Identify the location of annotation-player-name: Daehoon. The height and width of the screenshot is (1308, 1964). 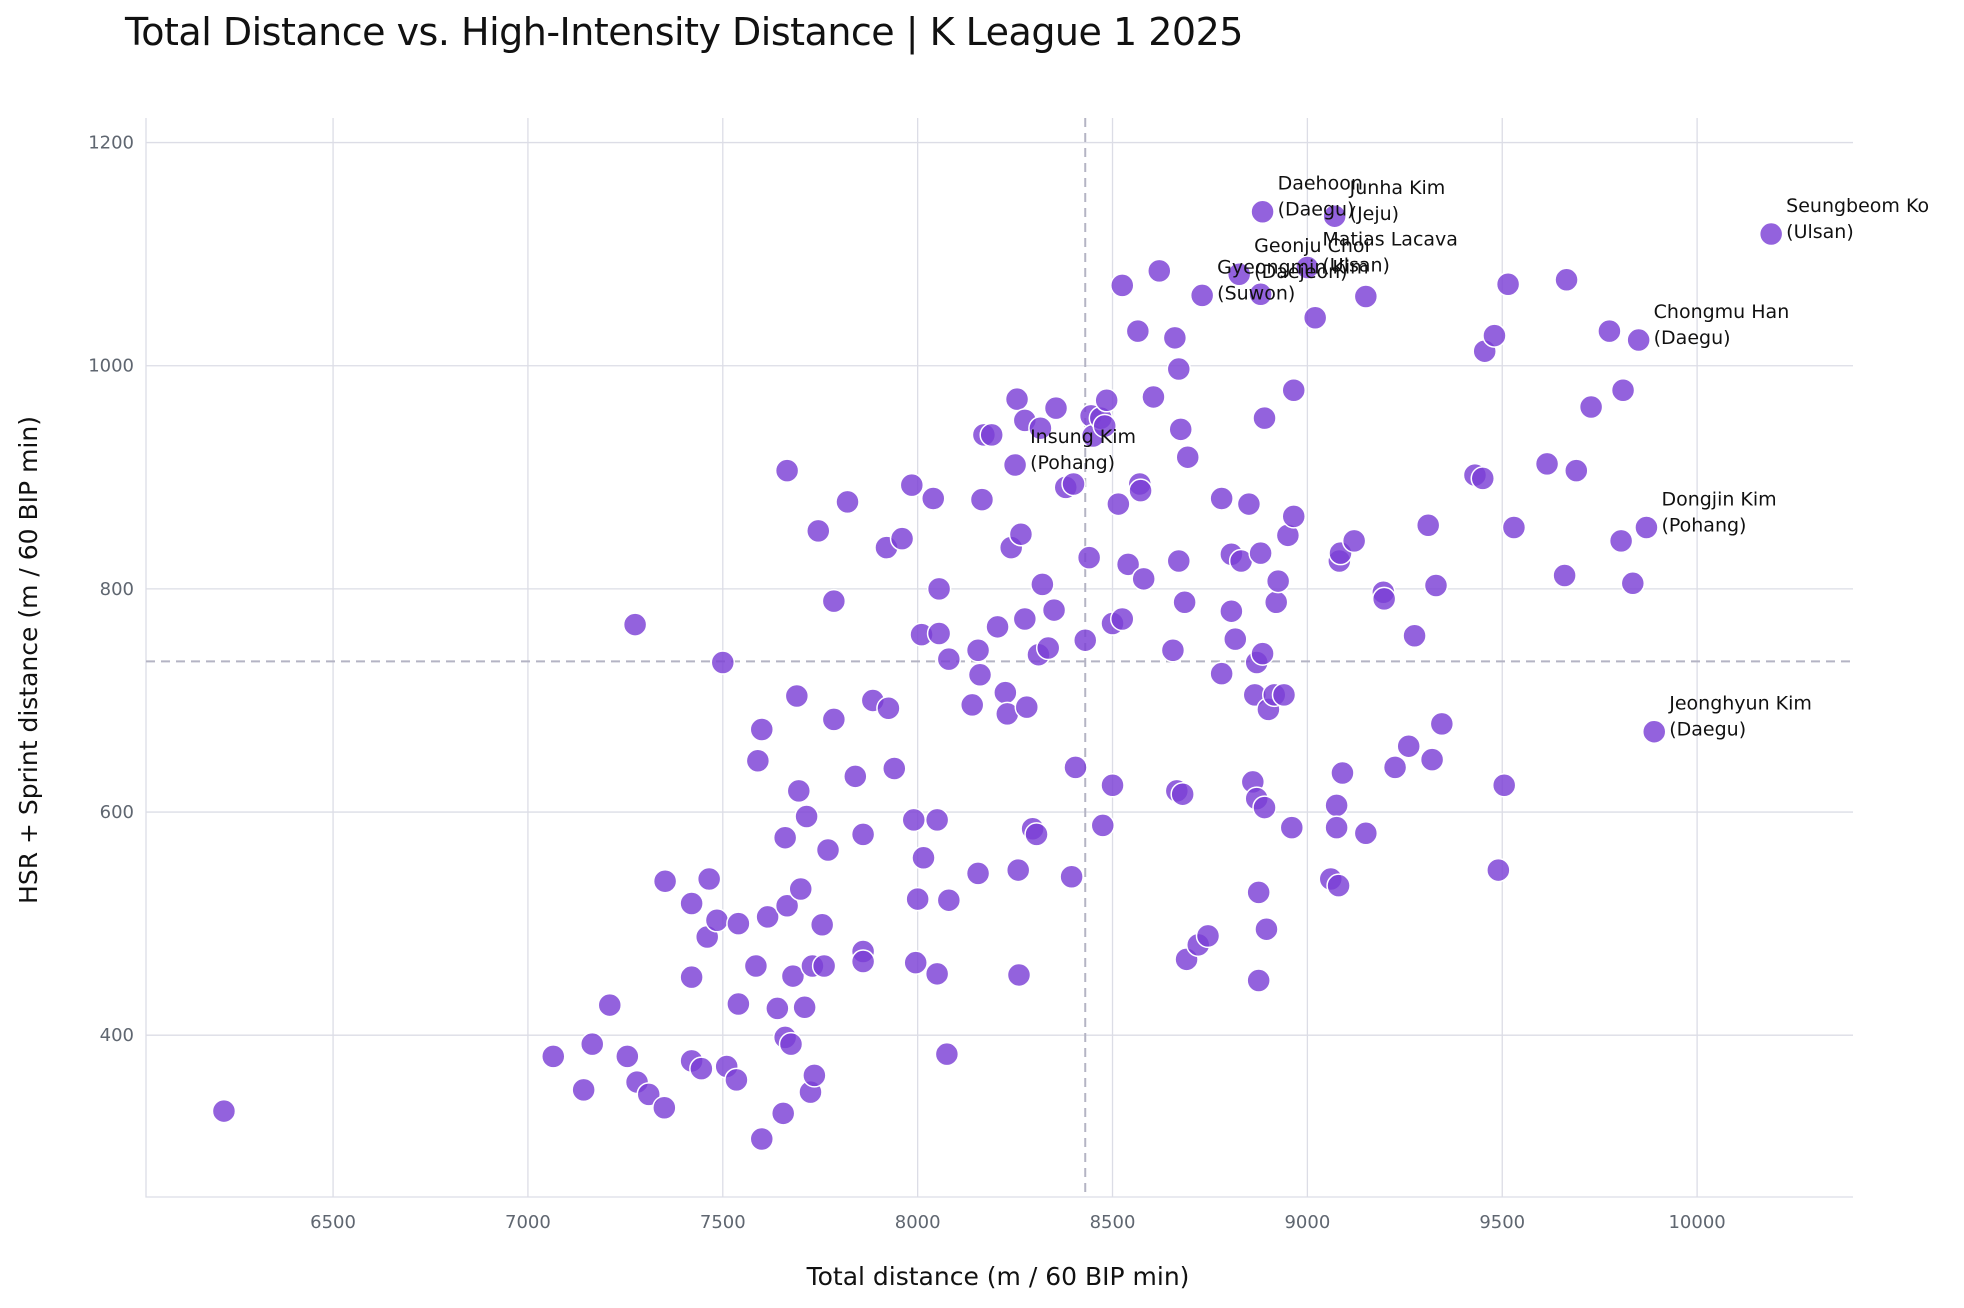
(1320, 184).